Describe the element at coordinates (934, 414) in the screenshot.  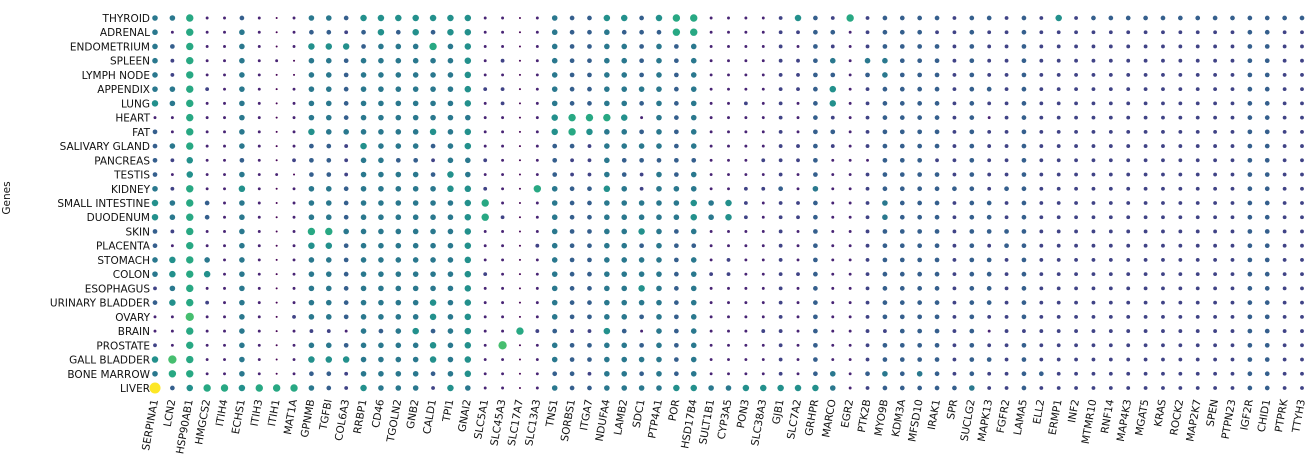
I see `x-tick-label: IRAK1` at that location.